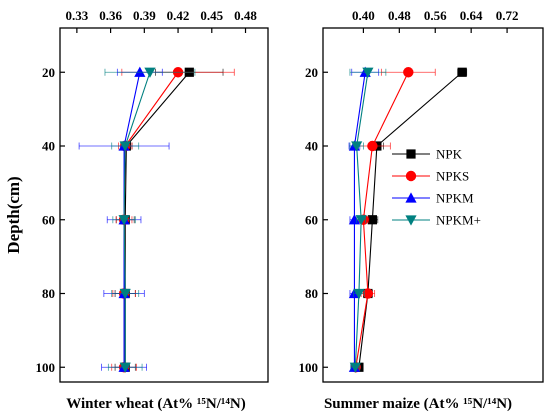  Describe the element at coordinates (433, 198) in the screenshot. I see `legend-entry: NPKM` at that location.